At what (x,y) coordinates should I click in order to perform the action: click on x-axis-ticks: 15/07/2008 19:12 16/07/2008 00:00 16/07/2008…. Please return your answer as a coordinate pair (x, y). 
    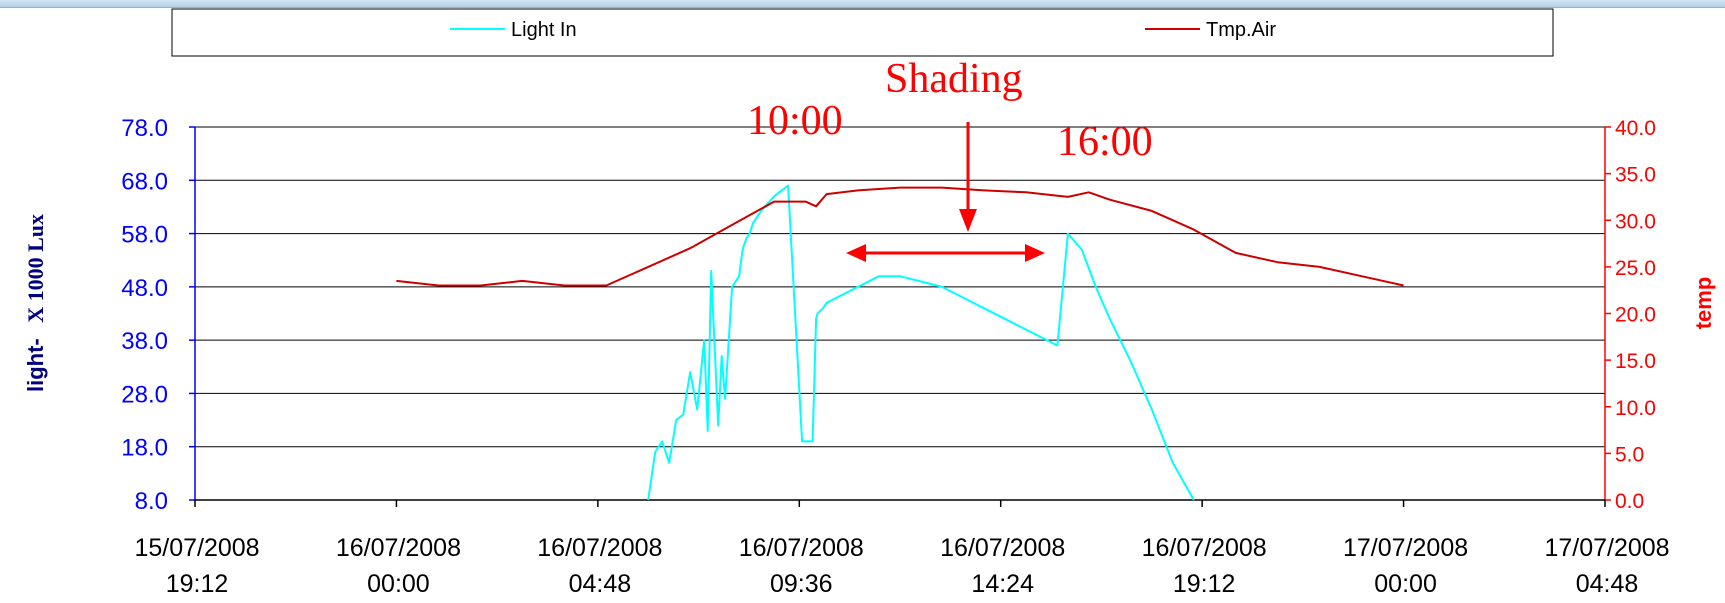
    Looking at the image, I should click on (902, 549).